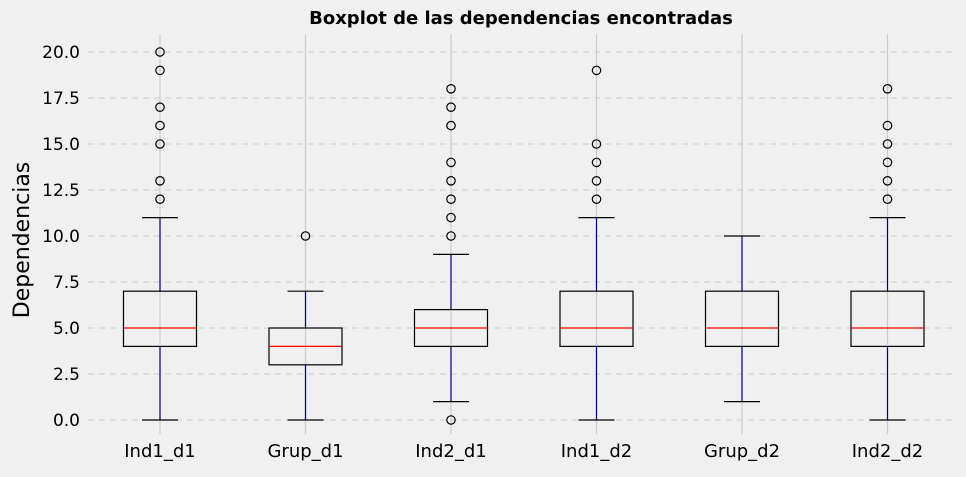  I want to click on y-tick-label: 10.0, so click(61, 237).